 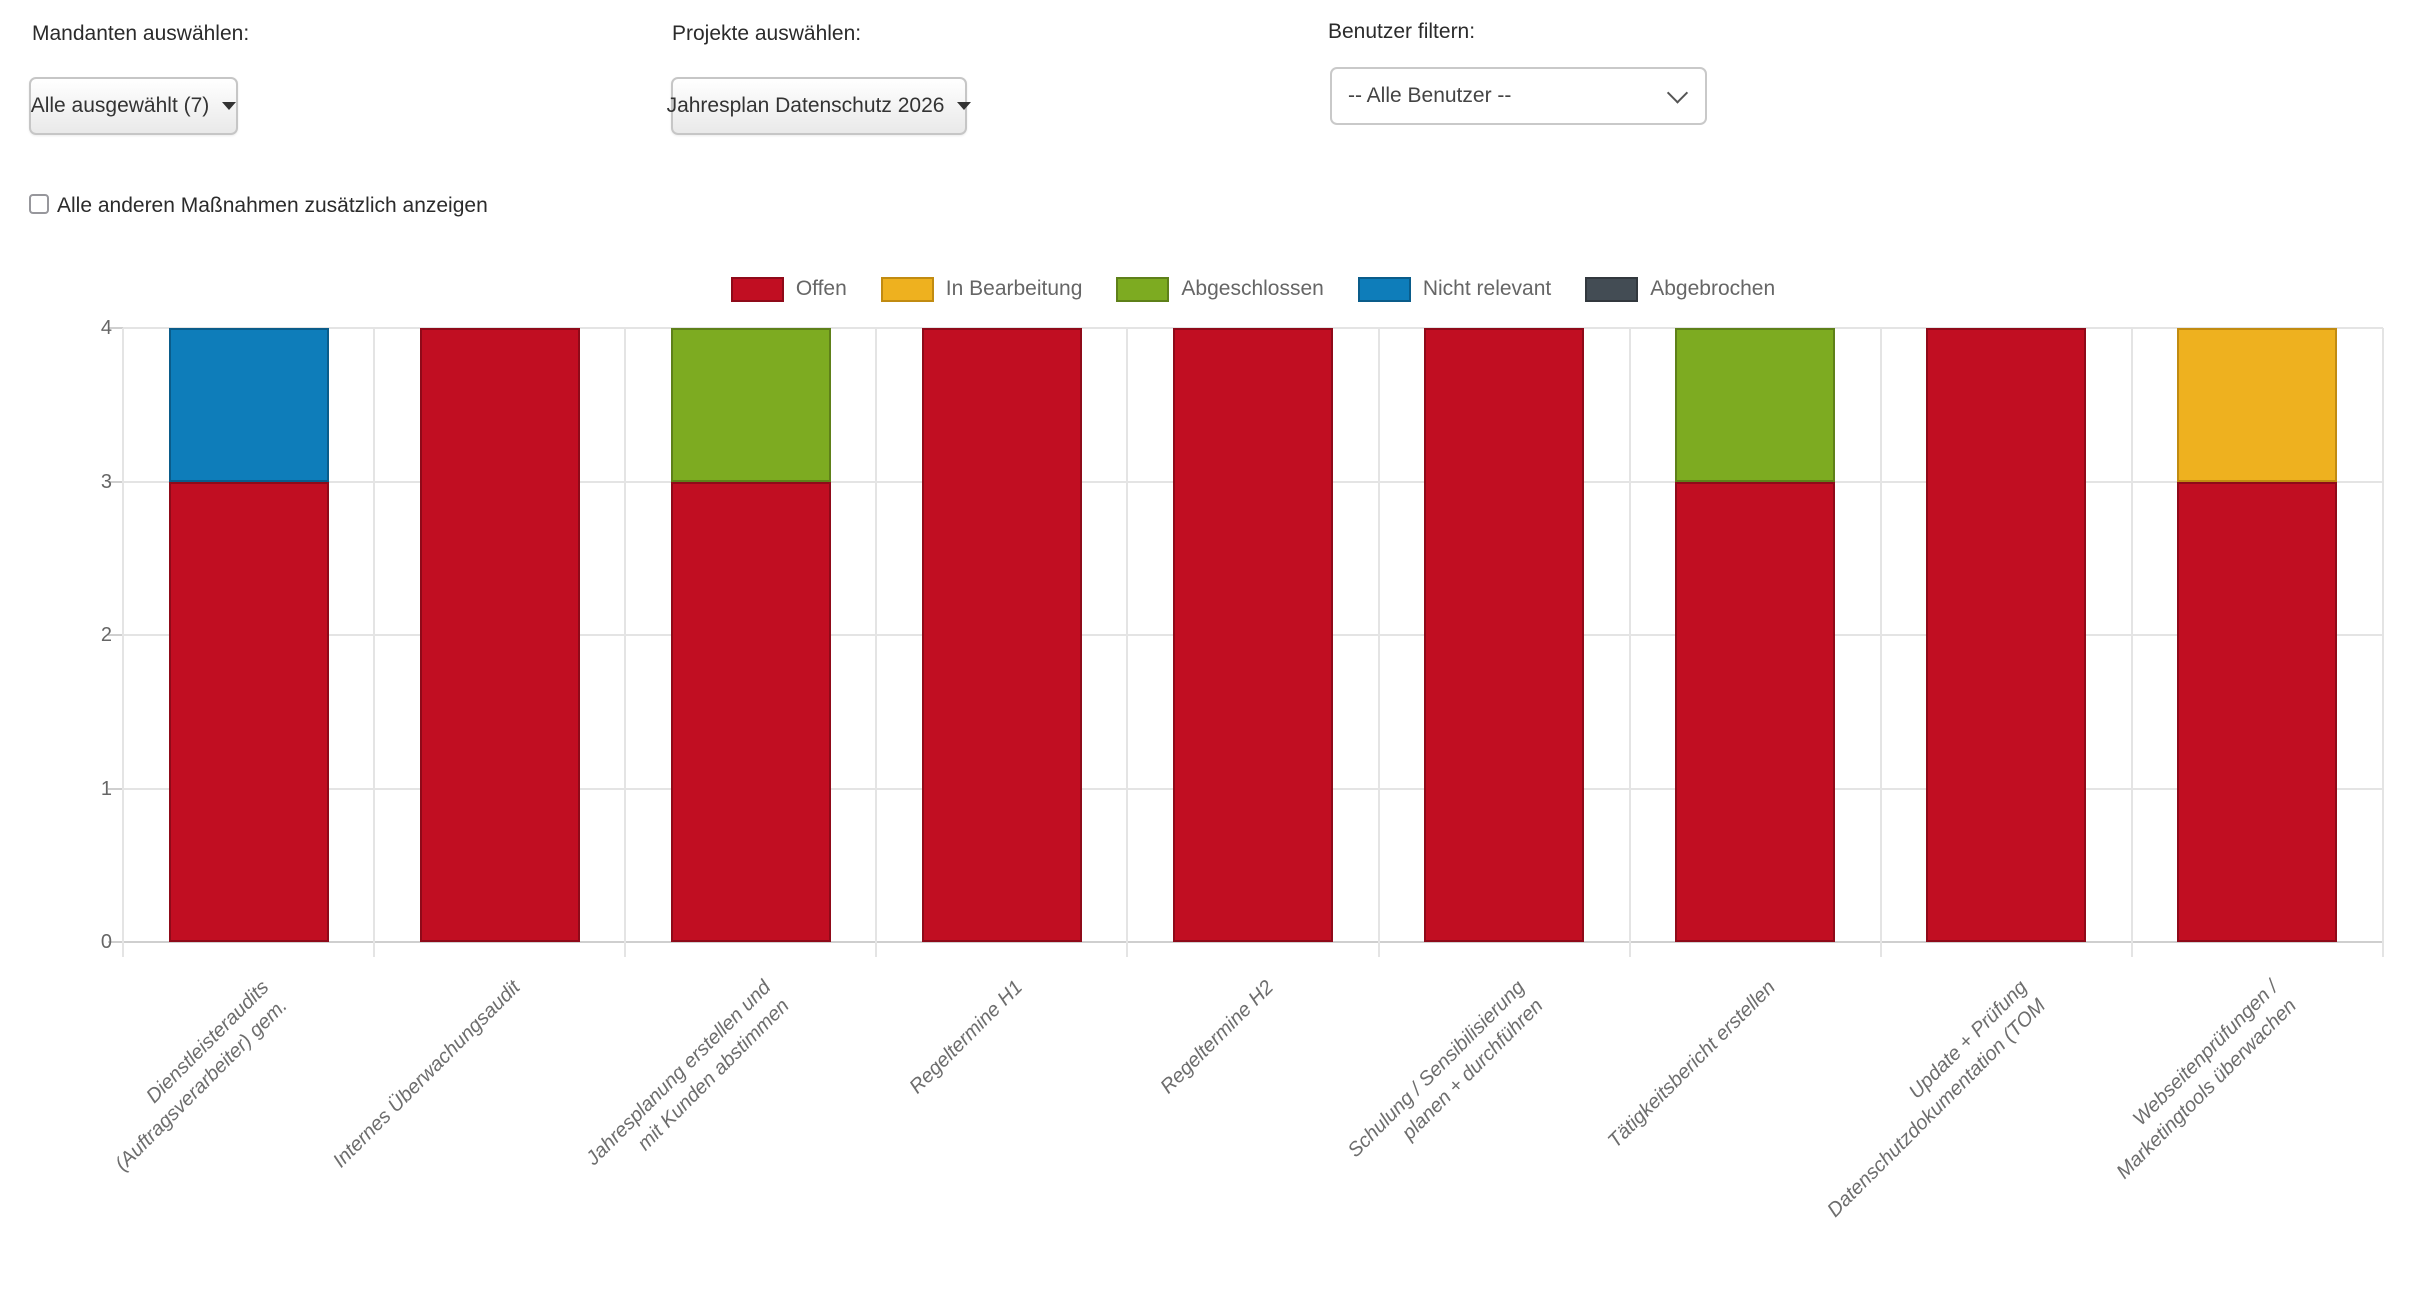 I want to click on x-axis-tick-label: Regeltermine H1, so click(x=966, y=1037).